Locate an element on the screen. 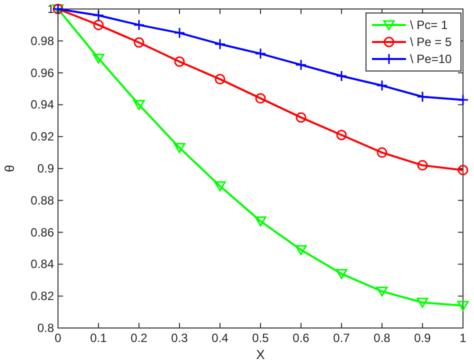  x-tick-label: 0.7 is located at coordinates (341, 338).